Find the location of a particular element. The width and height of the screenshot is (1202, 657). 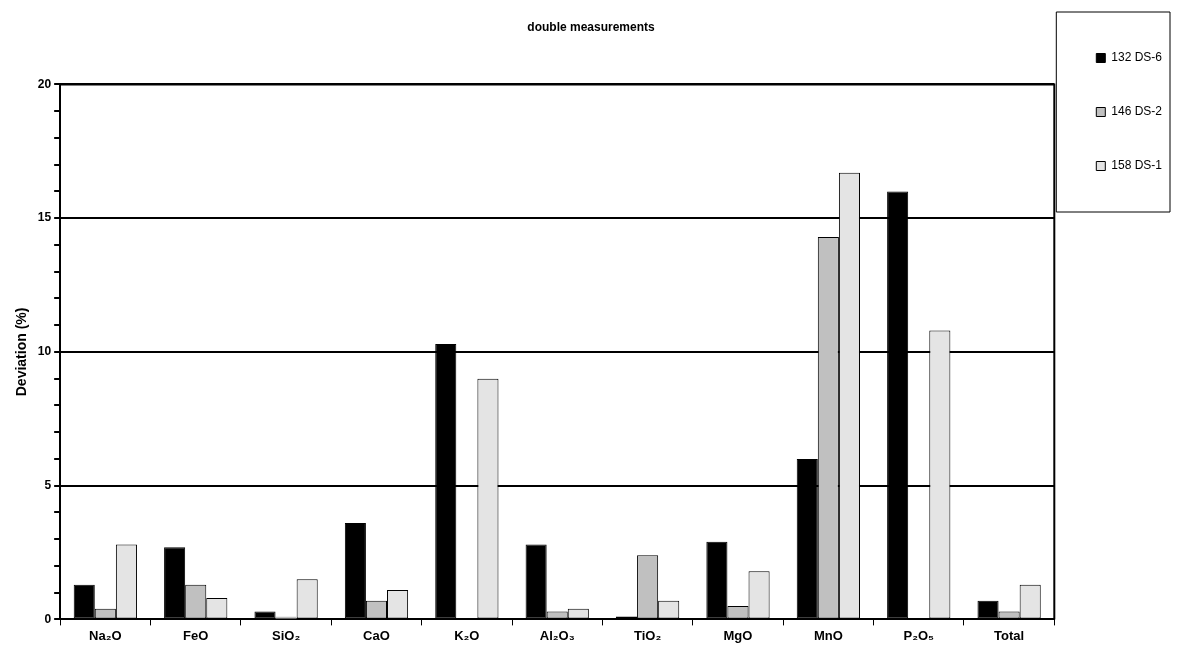

x-tick-label: Total is located at coordinates (1009, 635).